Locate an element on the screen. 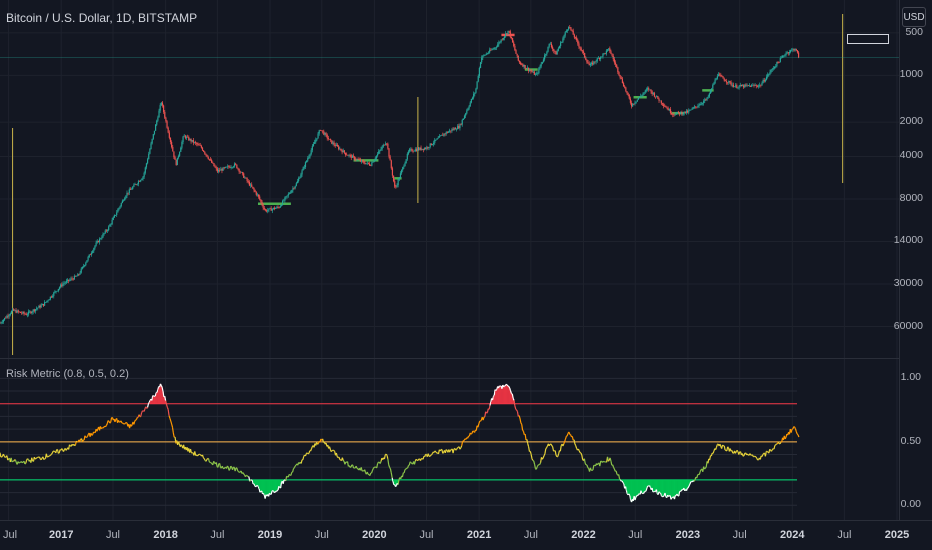  price-axis-label: 2000 is located at coordinates (911, 121).